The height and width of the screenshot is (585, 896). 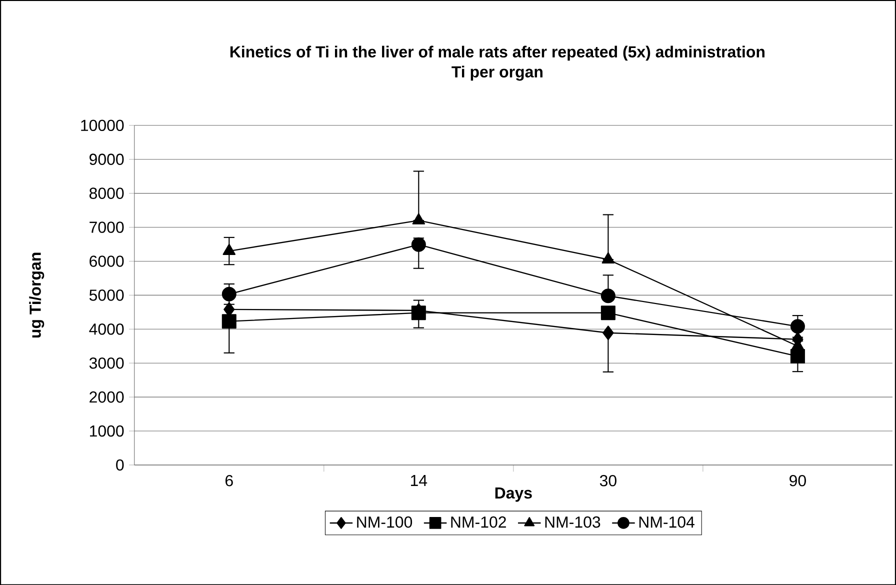 What do you see at coordinates (572, 522) in the screenshot?
I see `legend-label: NM-103` at bounding box center [572, 522].